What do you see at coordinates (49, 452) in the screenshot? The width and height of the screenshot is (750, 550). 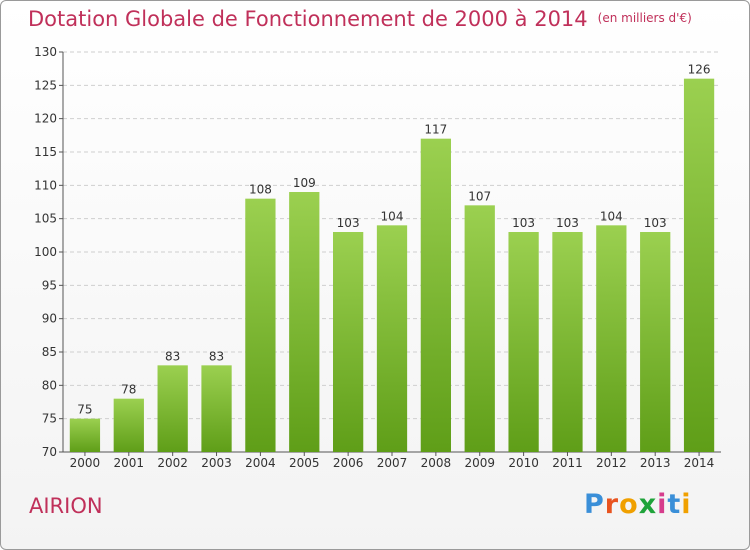 I see `y-tick-label: 70` at bounding box center [49, 452].